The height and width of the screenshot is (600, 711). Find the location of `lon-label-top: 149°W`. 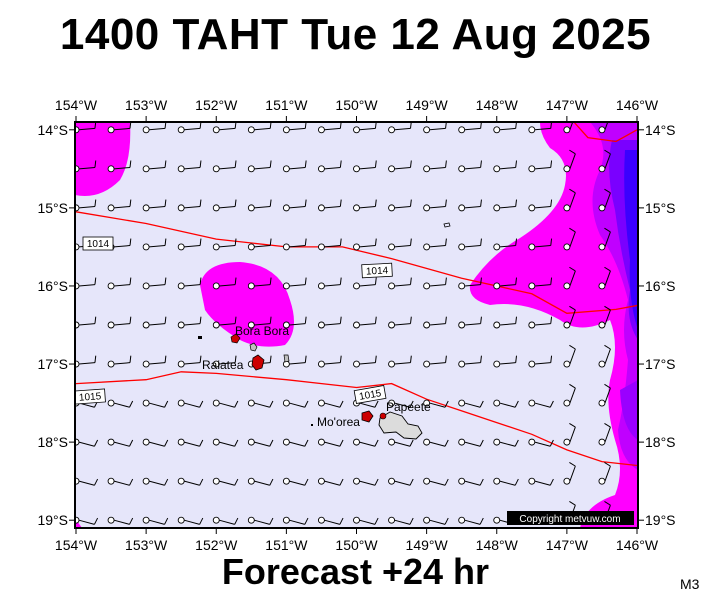

lon-label-top: 149°W is located at coordinates (427, 105).